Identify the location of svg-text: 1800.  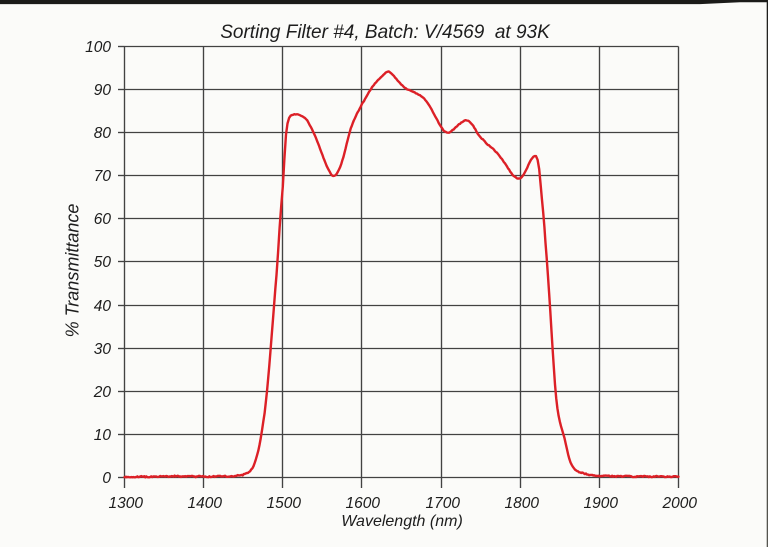
(522, 503).